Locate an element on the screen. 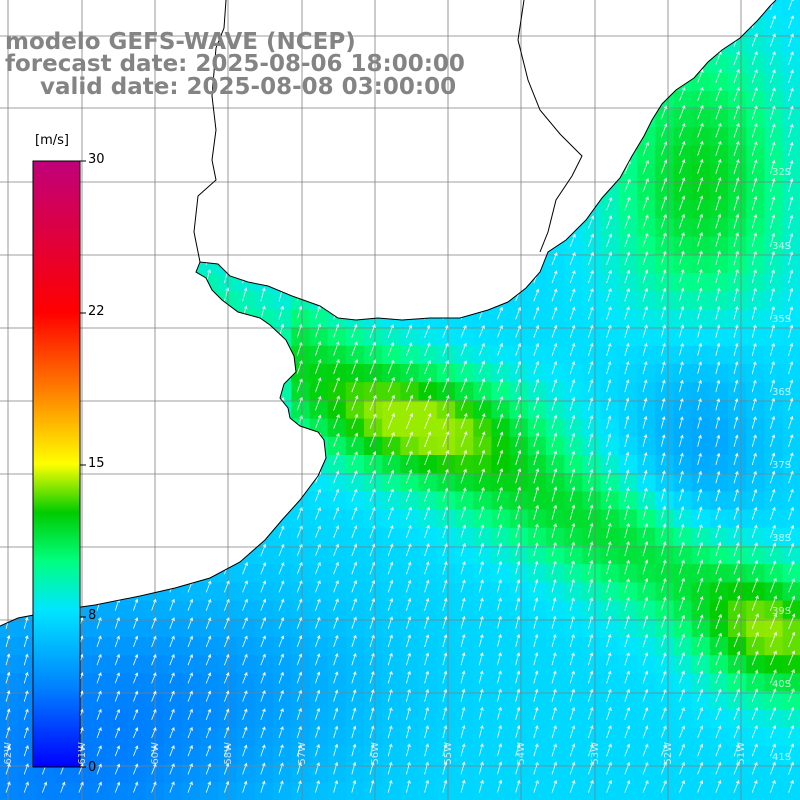 The image size is (800, 800). latitude-label: 36S is located at coordinates (782, 392).